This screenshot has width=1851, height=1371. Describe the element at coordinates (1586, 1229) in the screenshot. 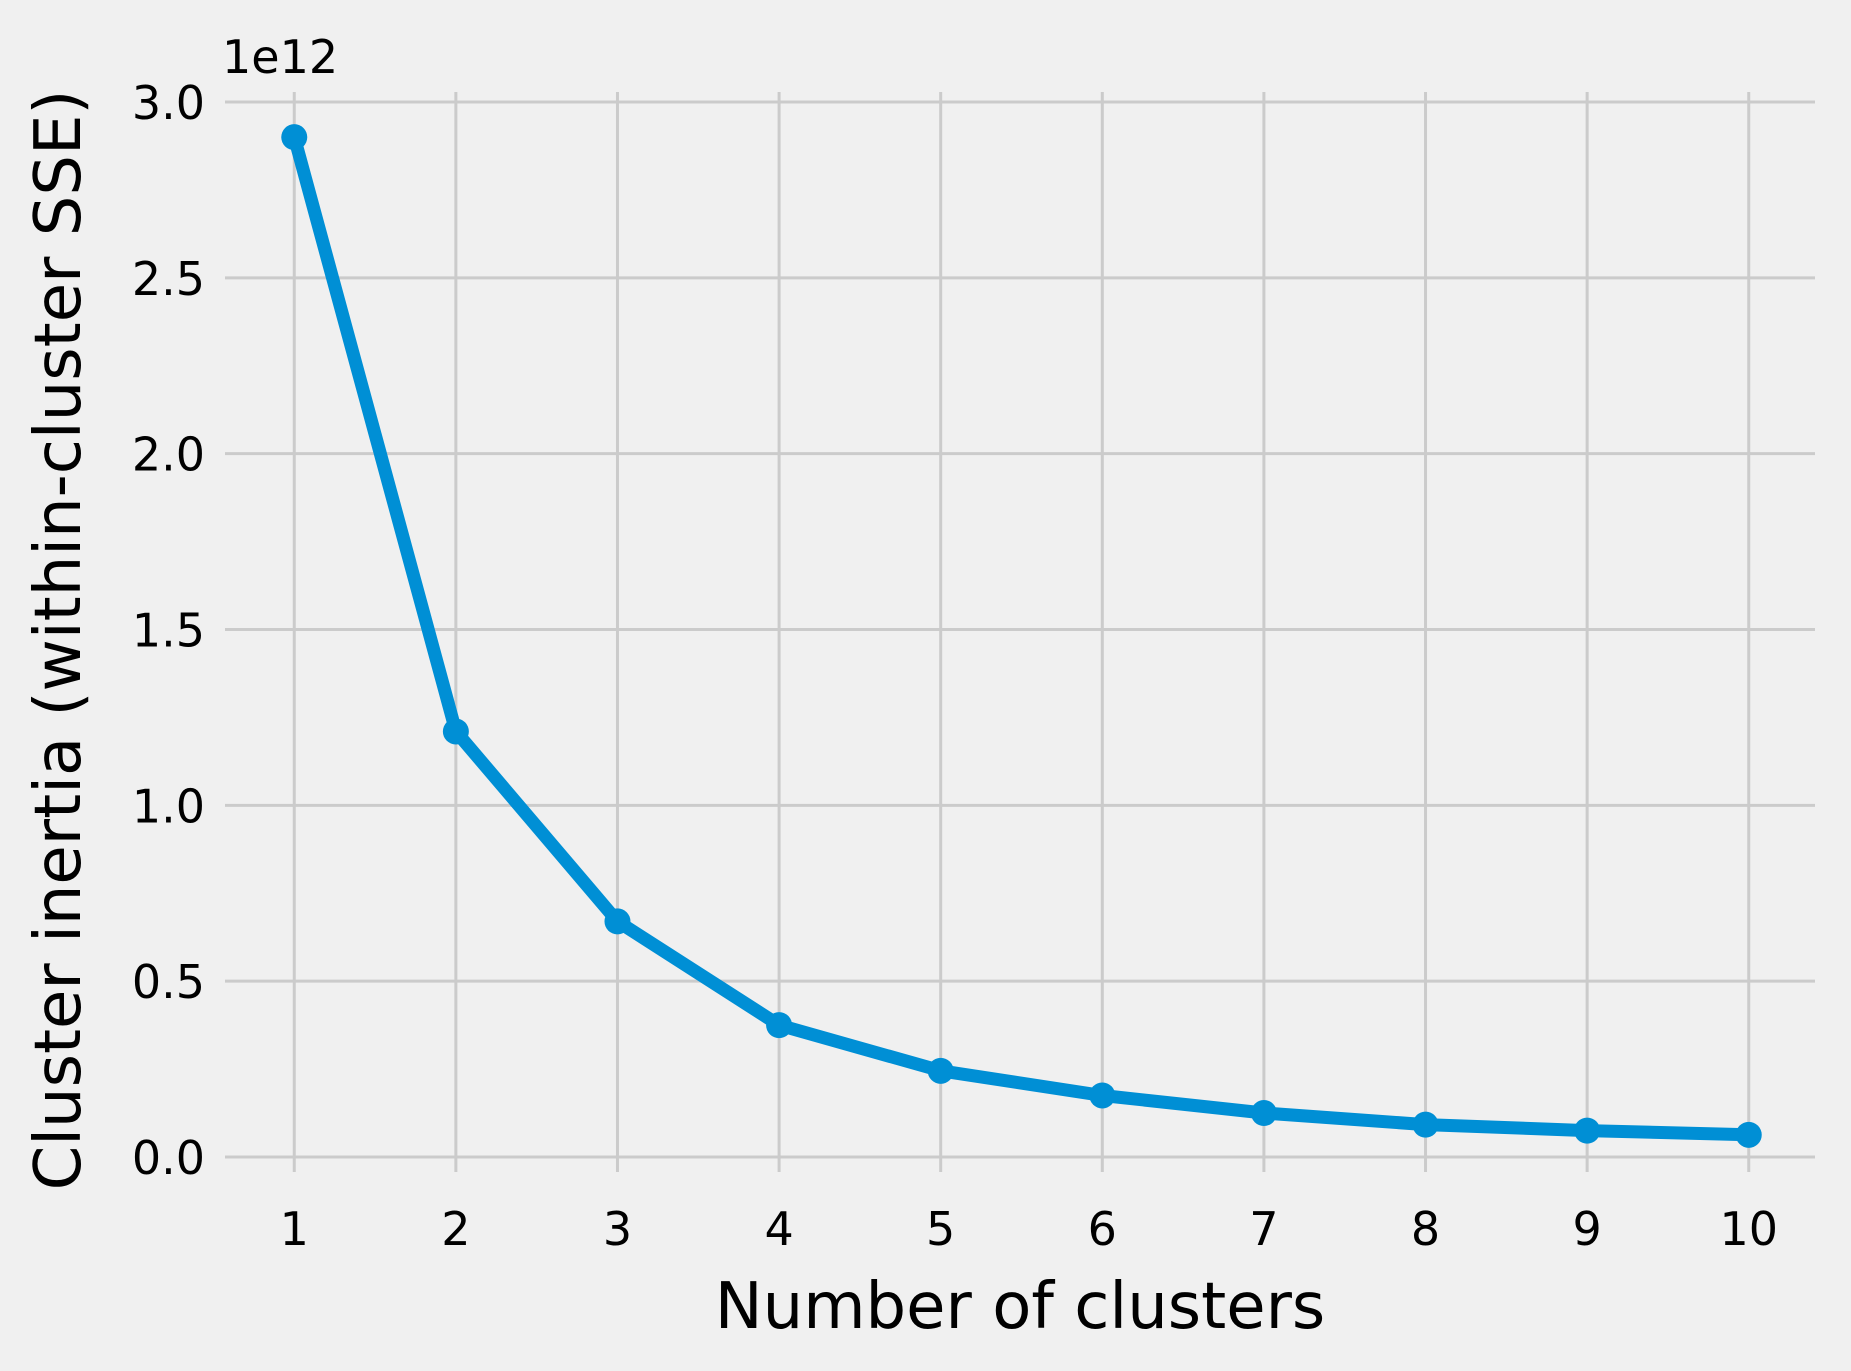

I see `x-tick-label: 9` at that location.